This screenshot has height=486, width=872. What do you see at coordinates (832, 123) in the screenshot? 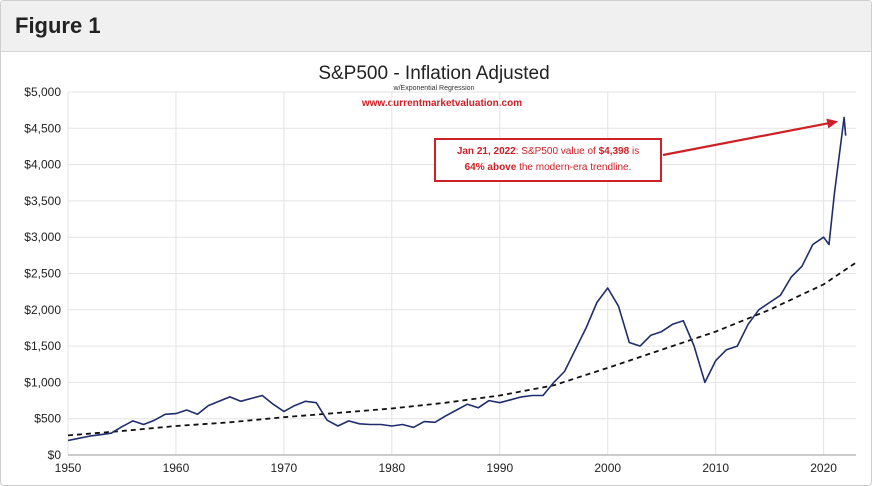
I see `annotation-arrowhead` at bounding box center [832, 123].